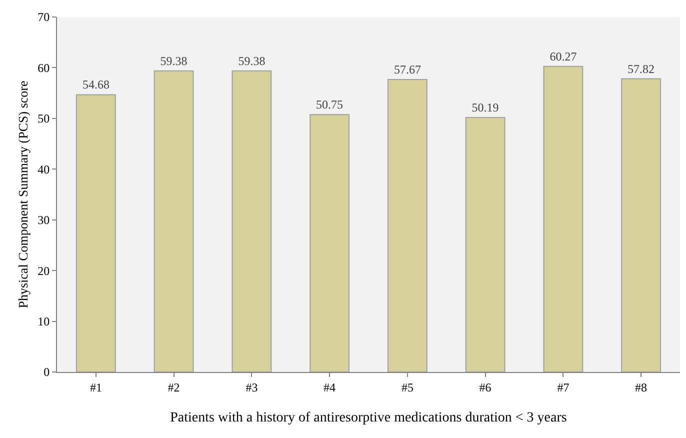 The width and height of the screenshot is (686, 438). I want to click on data-label: 57.82, so click(641, 69).